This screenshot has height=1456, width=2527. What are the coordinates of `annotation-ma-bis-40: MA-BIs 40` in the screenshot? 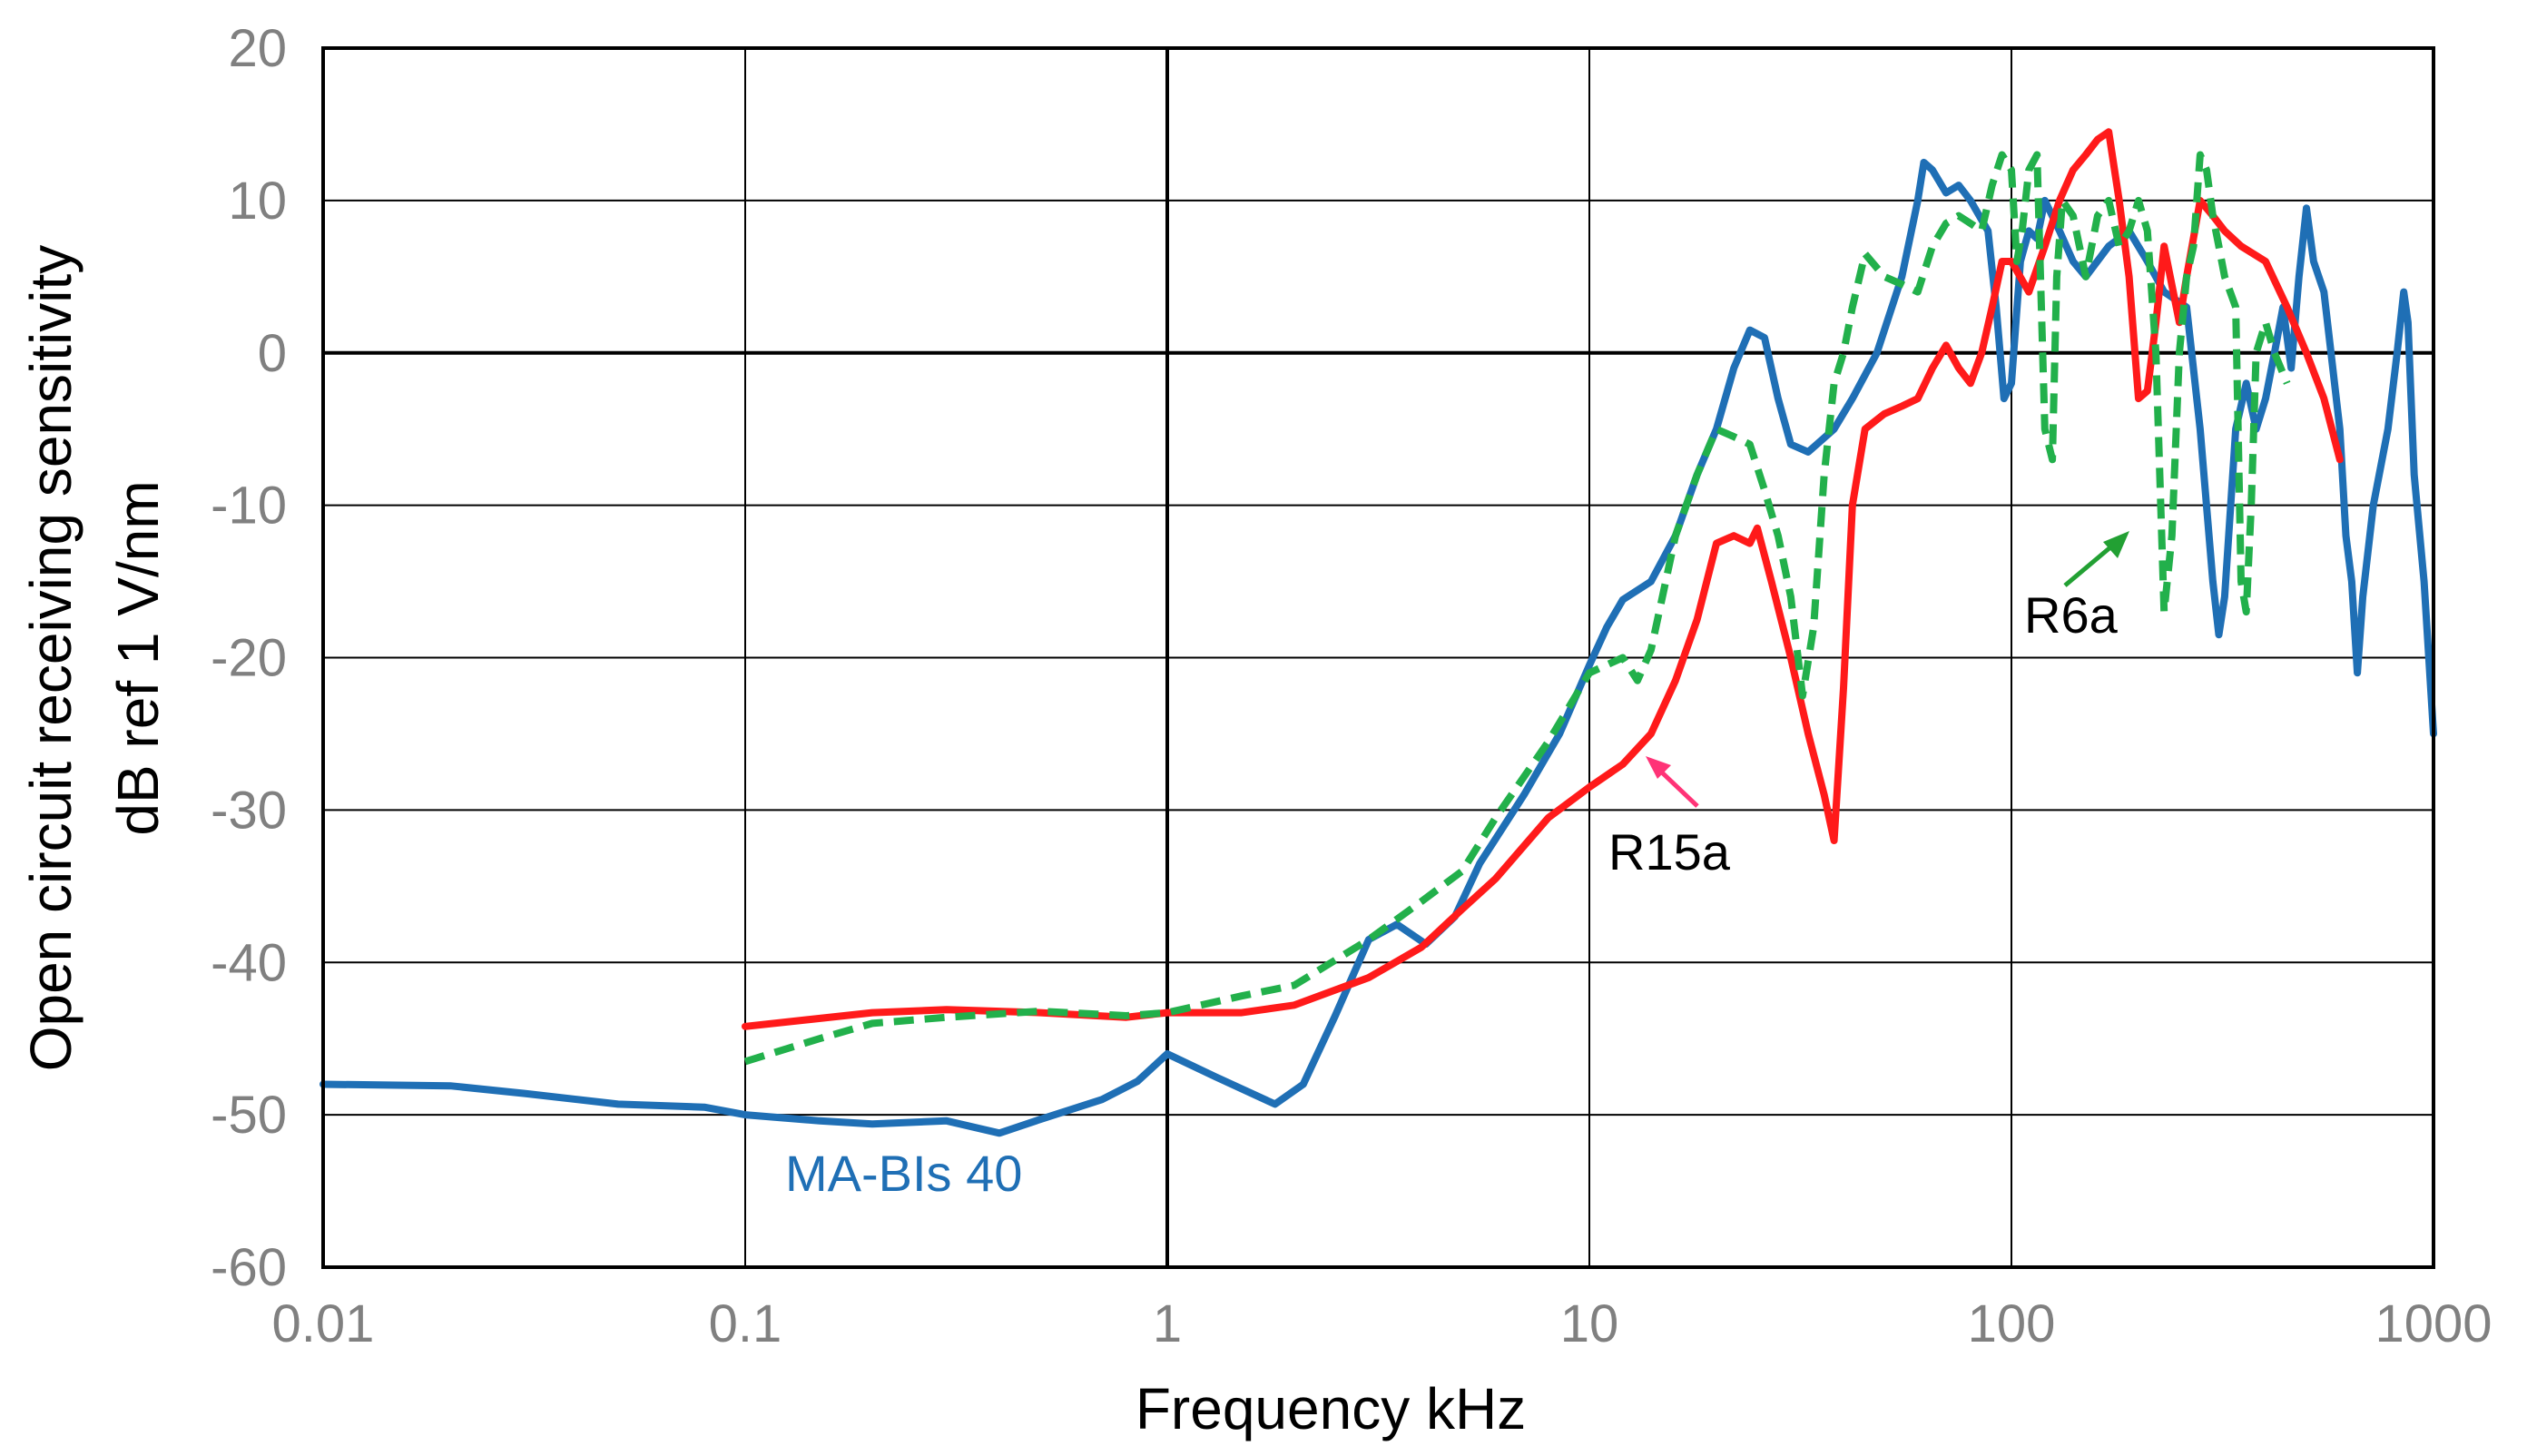 It's located at (903, 1174).